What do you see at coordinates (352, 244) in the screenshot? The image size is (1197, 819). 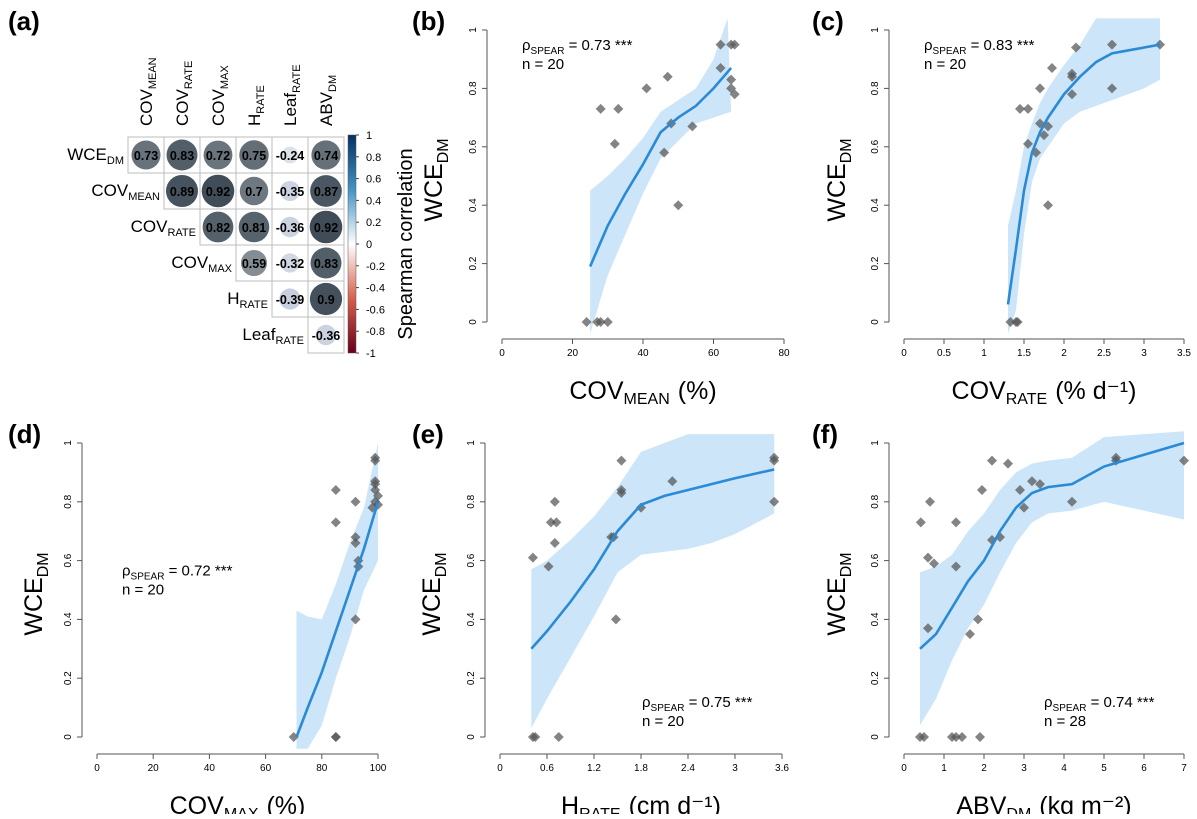 I see `colorbar` at bounding box center [352, 244].